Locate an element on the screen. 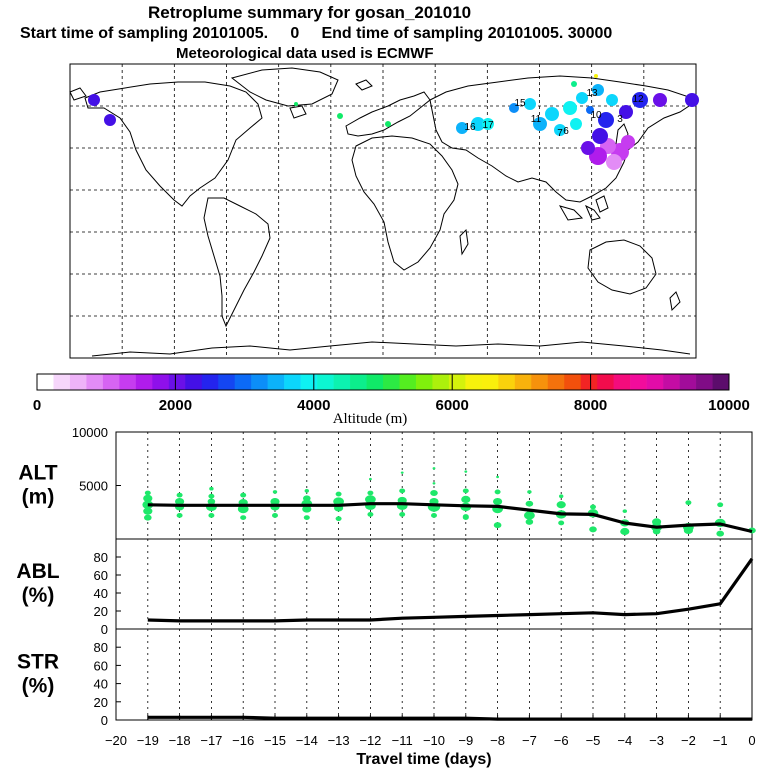  x-tick-label: −8 is located at coordinates (497, 740).